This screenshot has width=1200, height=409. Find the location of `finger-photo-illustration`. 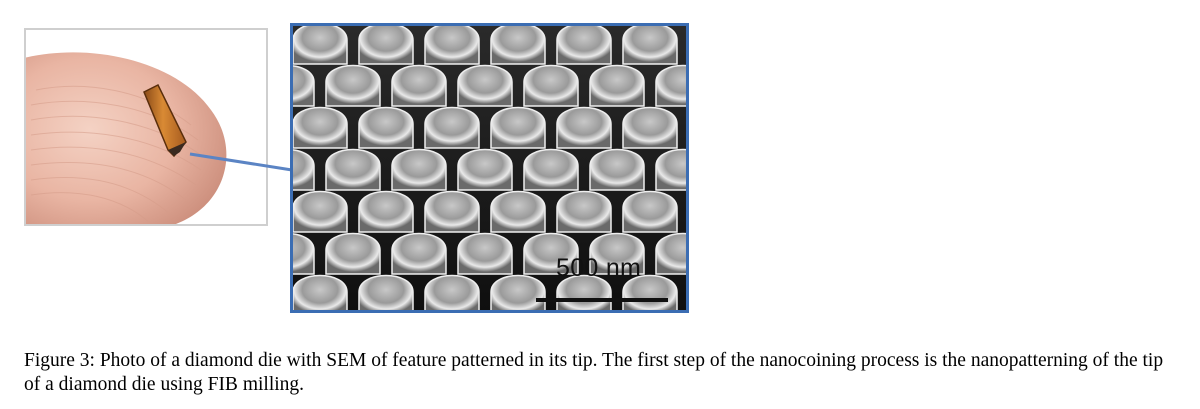

finger-photo-illustration is located at coordinates (146, 127).